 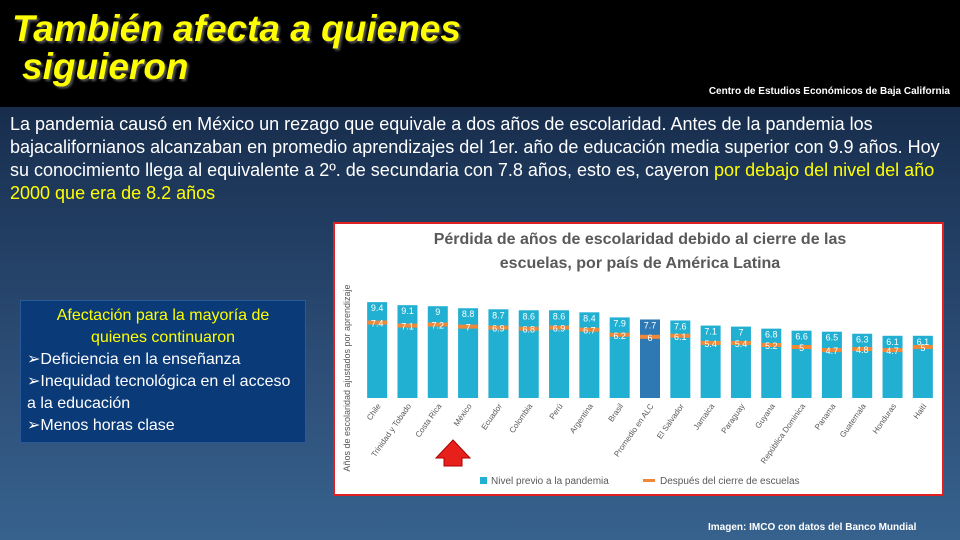 What do you see at coordinates (105, 66) in the screenshot?
I see `title: siguieron` at bounding box center [105, 66].